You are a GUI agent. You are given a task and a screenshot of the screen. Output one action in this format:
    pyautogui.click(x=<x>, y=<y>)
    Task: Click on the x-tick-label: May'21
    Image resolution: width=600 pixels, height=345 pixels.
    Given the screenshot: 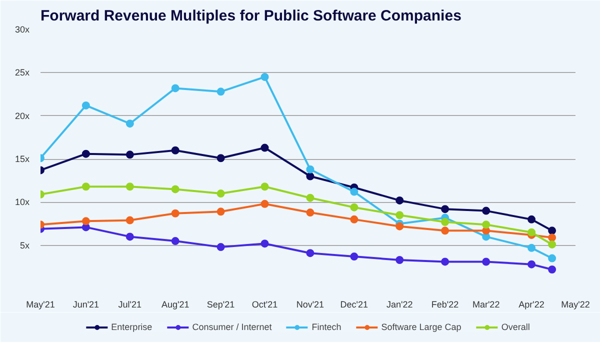 What is the action you would take?
    pyautogui.click(x=40, y=305)
    